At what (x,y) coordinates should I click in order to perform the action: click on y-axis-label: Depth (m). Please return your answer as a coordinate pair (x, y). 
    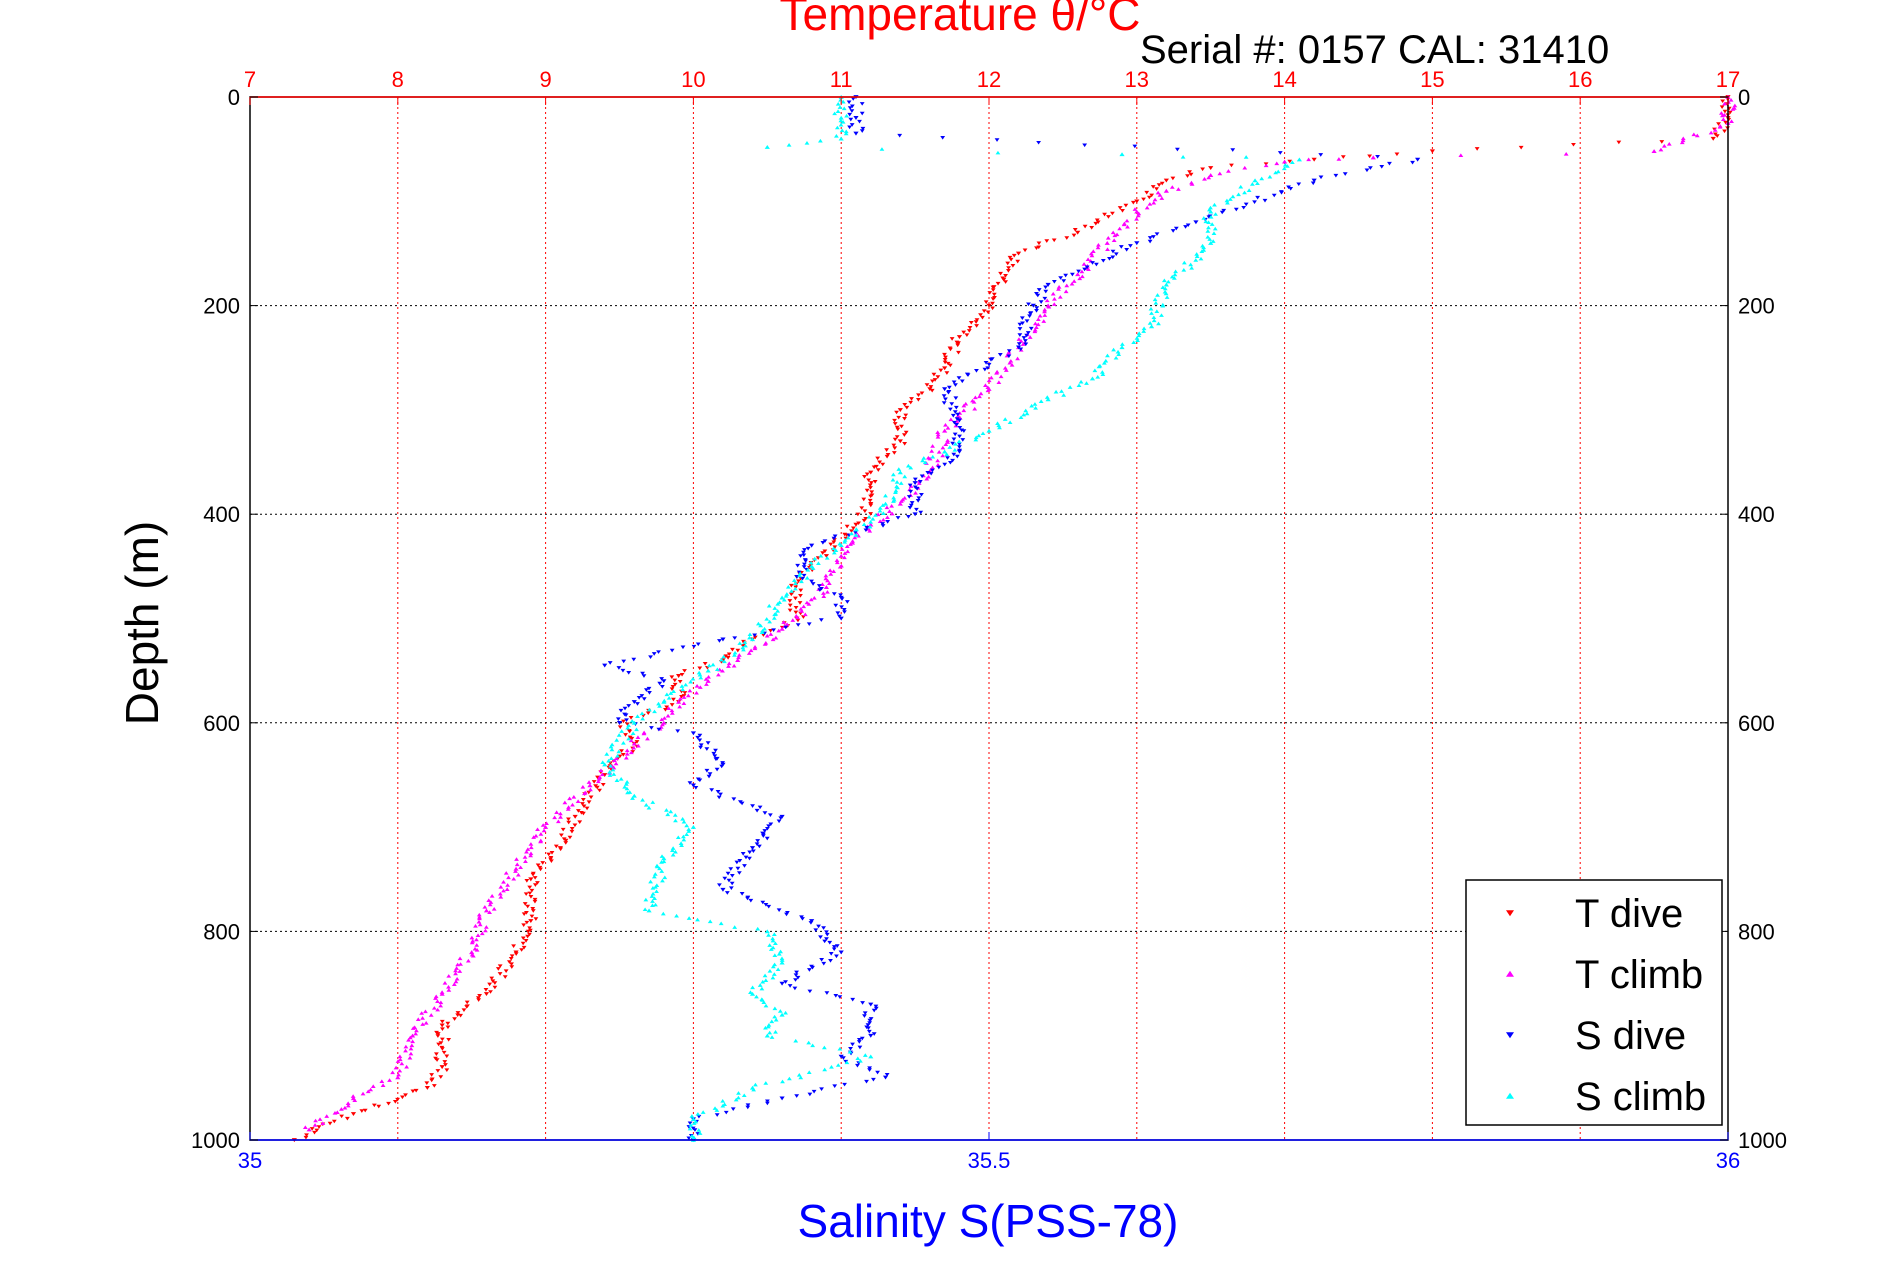
    Looking at the image, I should click on (142, 623).